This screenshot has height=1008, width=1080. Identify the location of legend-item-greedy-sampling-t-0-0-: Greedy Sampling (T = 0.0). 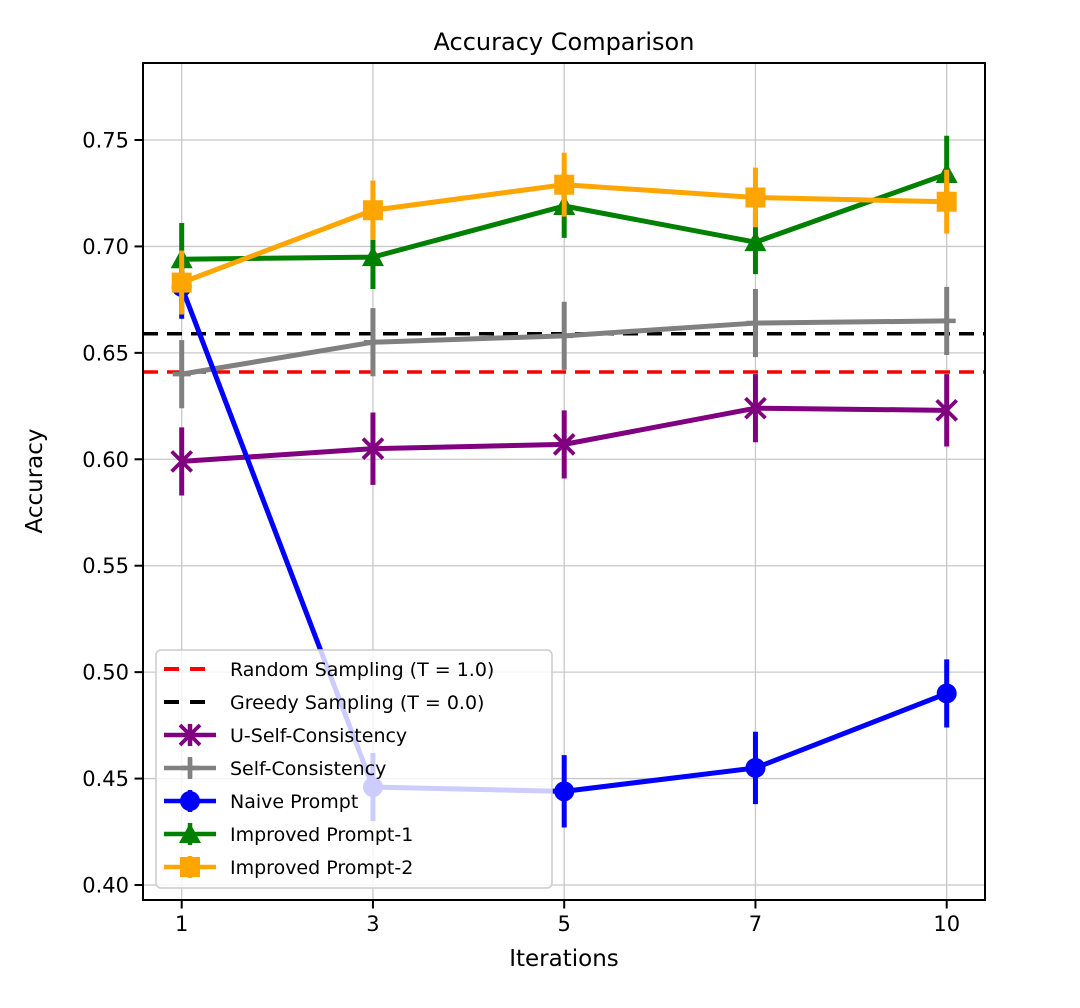
(324, 703).